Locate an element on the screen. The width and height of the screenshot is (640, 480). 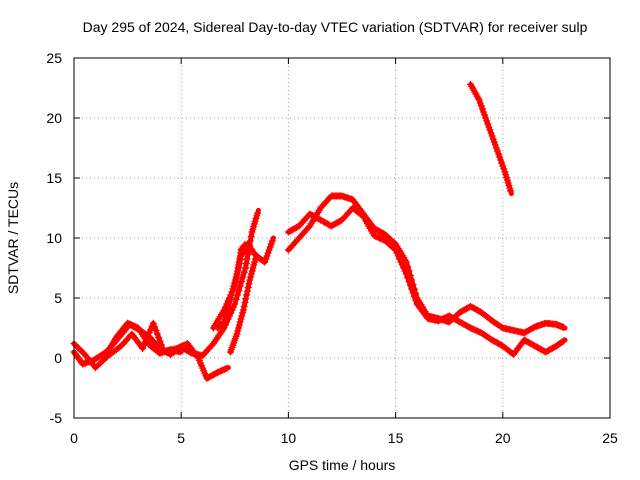
x-axis-label: GPS time / hours is located at coordinates (342, 465).